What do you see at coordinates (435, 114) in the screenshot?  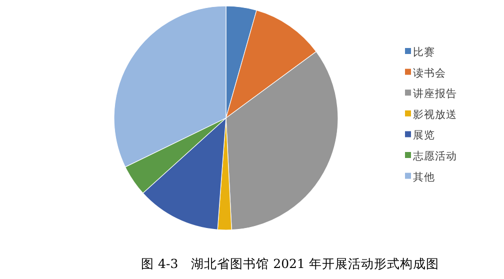 I see `legend-label: 影视放送` at bounding box center [435, 114].